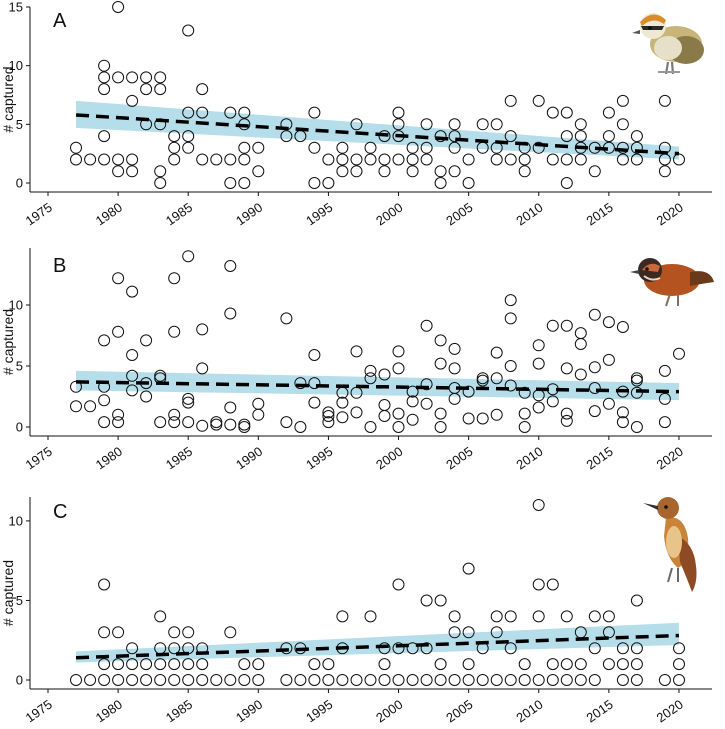 This screenshot has width=725, height=729. I want to click on x-tick-label: 1985, so click(179, 458).